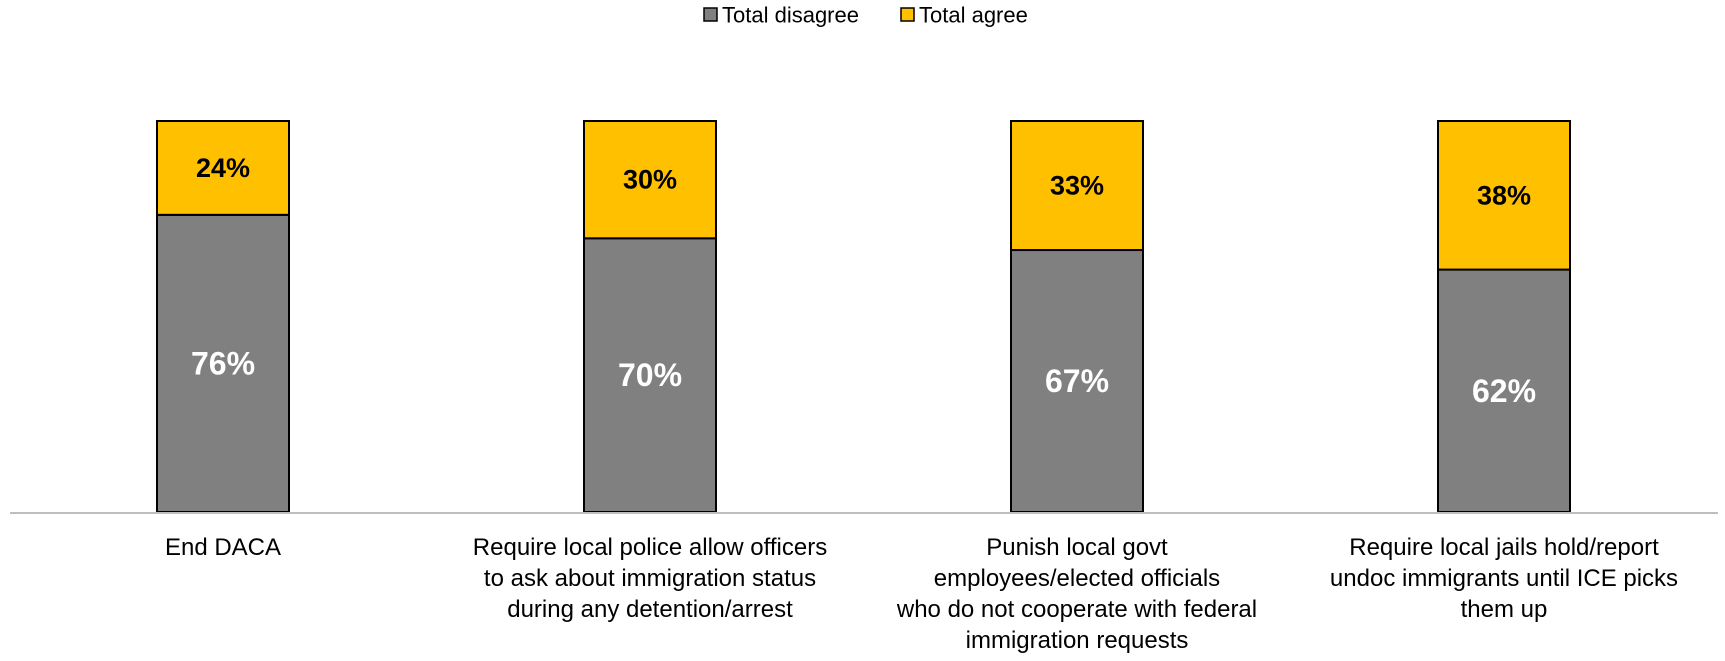 The height and width of the screenshot is (661, 1725). I want to click on data-label-agree-1: 24%, so click(223, 168).